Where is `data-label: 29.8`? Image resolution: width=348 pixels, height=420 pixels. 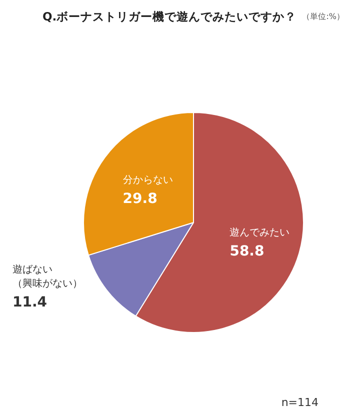
data-label: 29.8 is located at coordinates (140, 199).